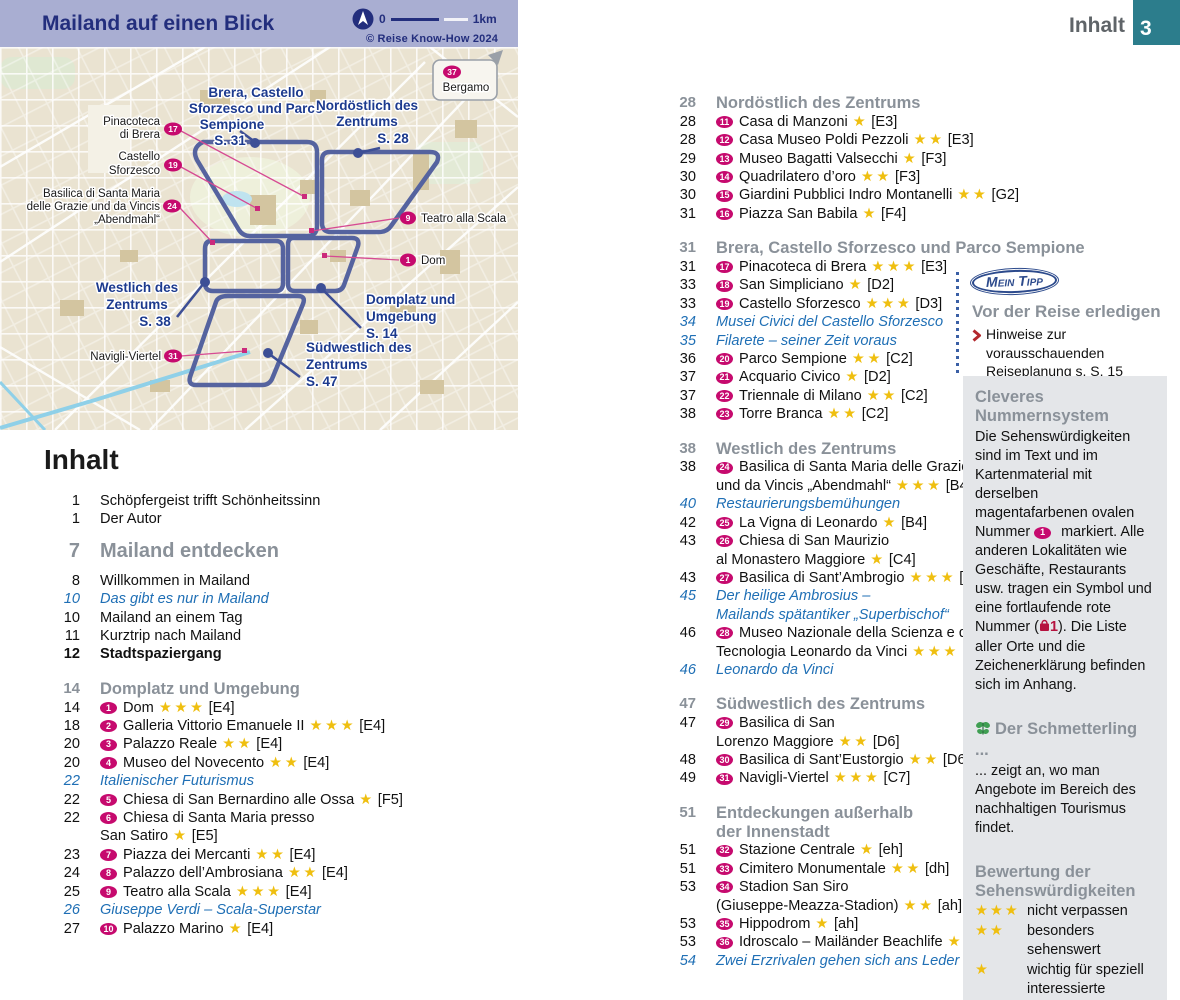 The image size is (1180, 1000). Describe the element at coordinates (432, 39) in the screenshot. I see `map-copyright: © Reise Know-How 2024` at that location.